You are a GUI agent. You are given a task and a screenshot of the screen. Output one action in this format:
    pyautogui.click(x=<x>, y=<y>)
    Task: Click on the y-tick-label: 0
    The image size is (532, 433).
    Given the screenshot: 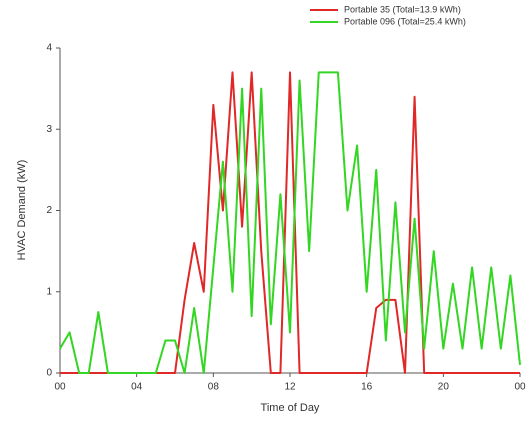 What is the action you would take?
    pyautogui.click(x=49, y=373)
    